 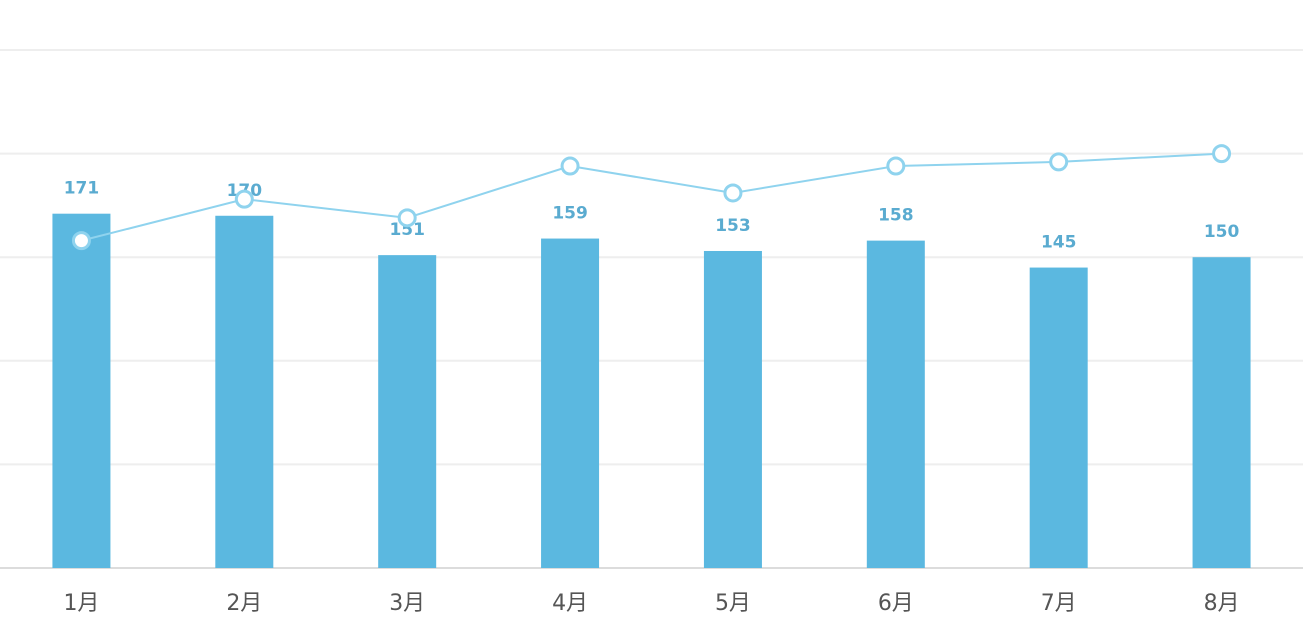 I want to click on data-label: 151, so click(x=407, y=230).